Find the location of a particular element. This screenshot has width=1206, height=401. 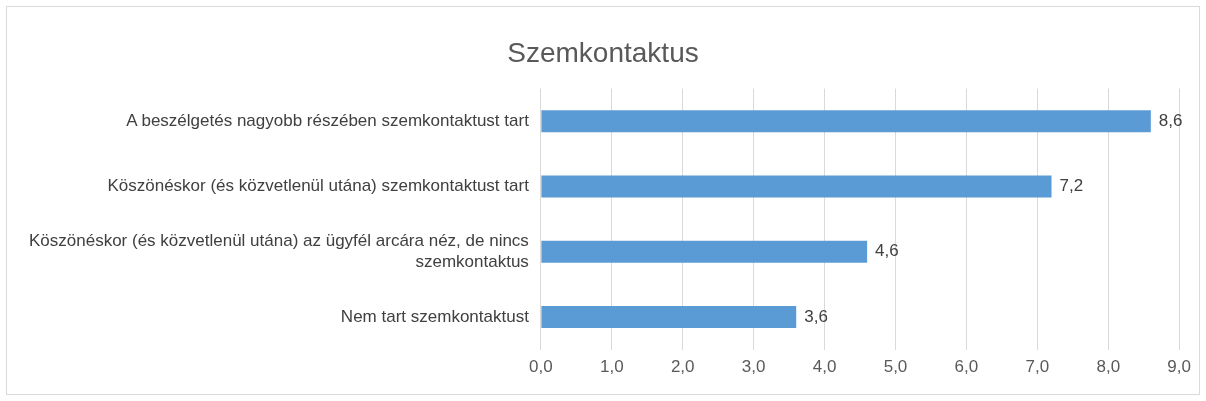

x-tick-label: 3,0 is located at coordinates (753, 367).